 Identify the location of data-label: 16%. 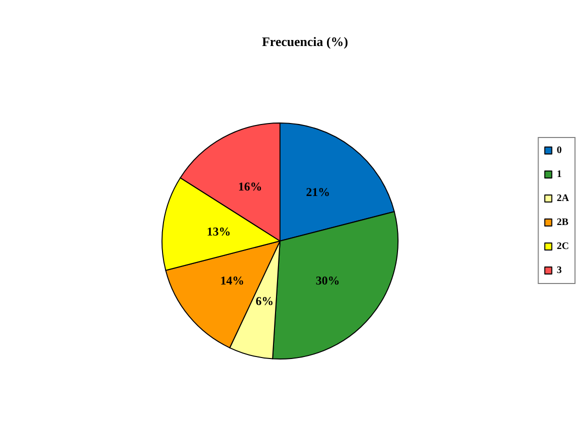
(250, 187).